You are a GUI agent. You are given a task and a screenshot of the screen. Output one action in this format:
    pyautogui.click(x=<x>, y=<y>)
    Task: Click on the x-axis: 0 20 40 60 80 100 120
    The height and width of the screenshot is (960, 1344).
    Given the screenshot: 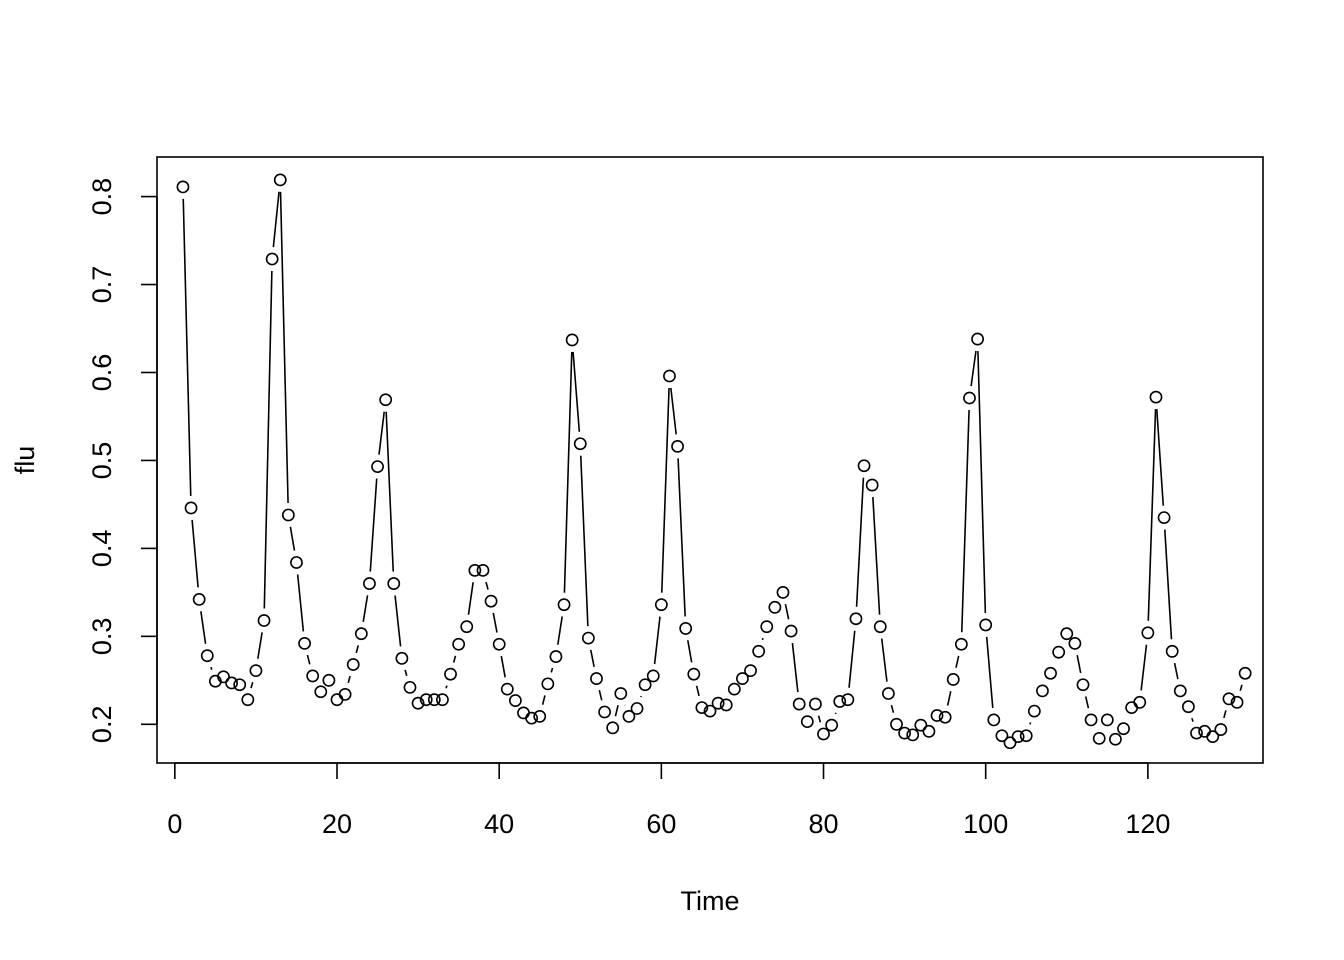 What is the action you would take?
    pyautogui.click(x=668, y=800)
    